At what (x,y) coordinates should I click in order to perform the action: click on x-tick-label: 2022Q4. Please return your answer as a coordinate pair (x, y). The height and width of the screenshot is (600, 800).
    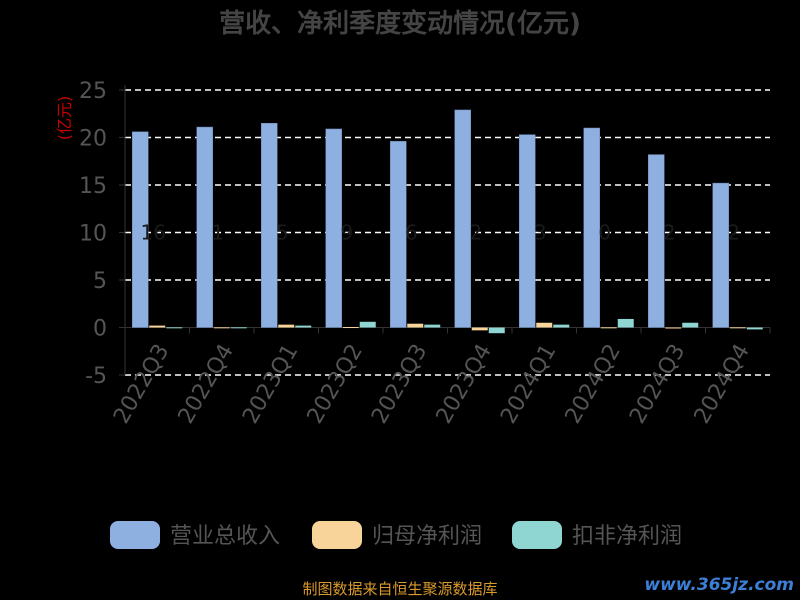
    Looking at the image, I should click on (206, 384).